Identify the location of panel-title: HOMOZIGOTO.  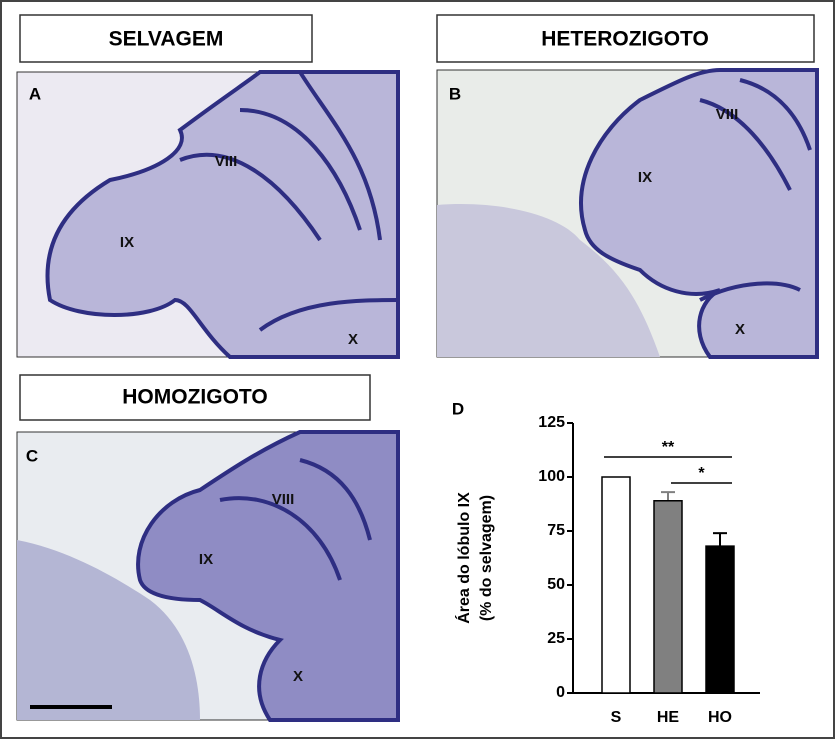
(194, 397).